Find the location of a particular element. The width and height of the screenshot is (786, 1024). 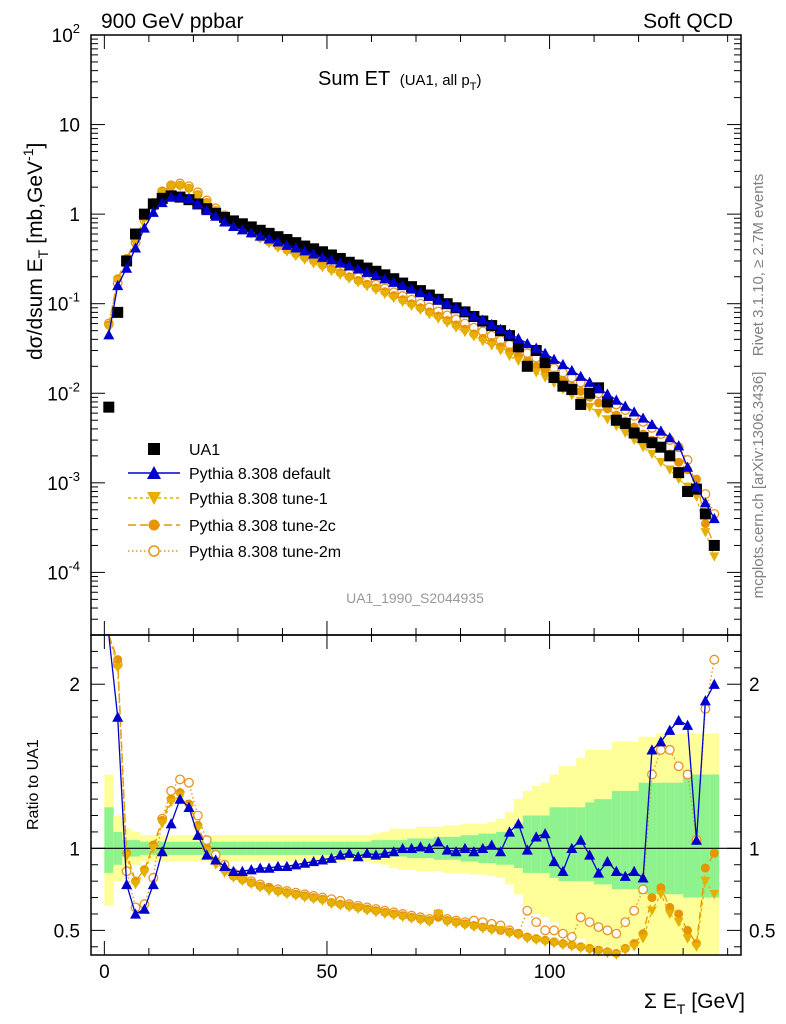

y-tick-label-ratio: 1 is located at coordinates (74, 849).